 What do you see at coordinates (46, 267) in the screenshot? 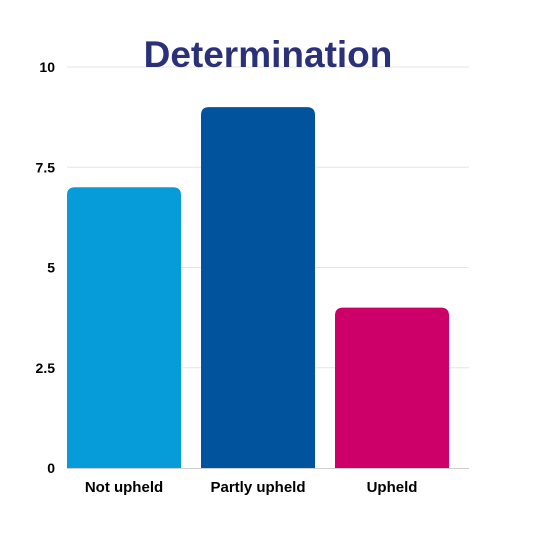
I see `y-axis-ticks: 0 2.5 5 7.5 10` at bounding box center [46, 267].